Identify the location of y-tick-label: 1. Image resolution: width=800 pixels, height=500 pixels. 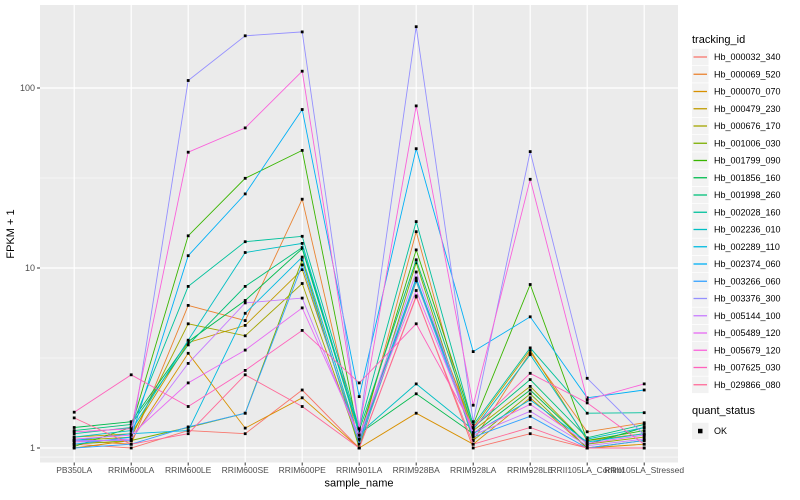
(32, 448).